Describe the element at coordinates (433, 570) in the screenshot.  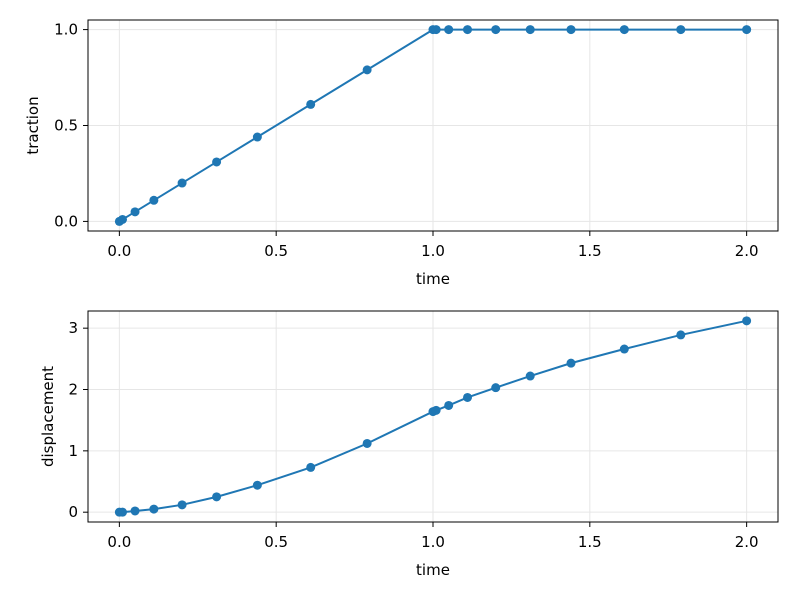
I see `displacement-x-axis-label: time` at that location.